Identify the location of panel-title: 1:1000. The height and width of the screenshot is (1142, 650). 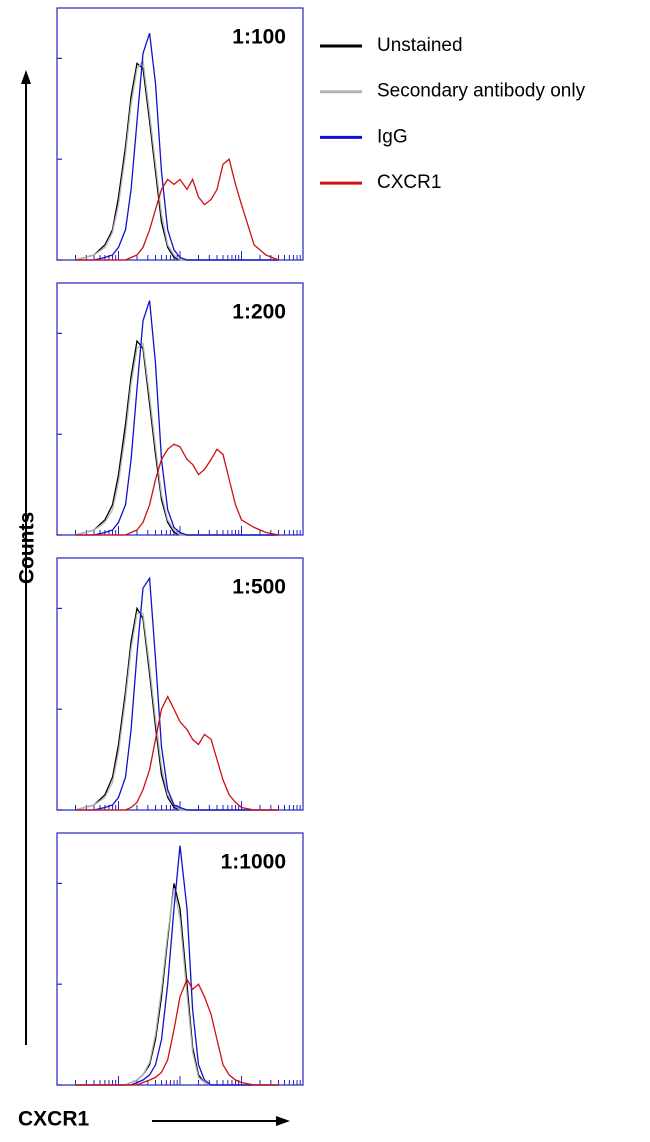
(253, 862).